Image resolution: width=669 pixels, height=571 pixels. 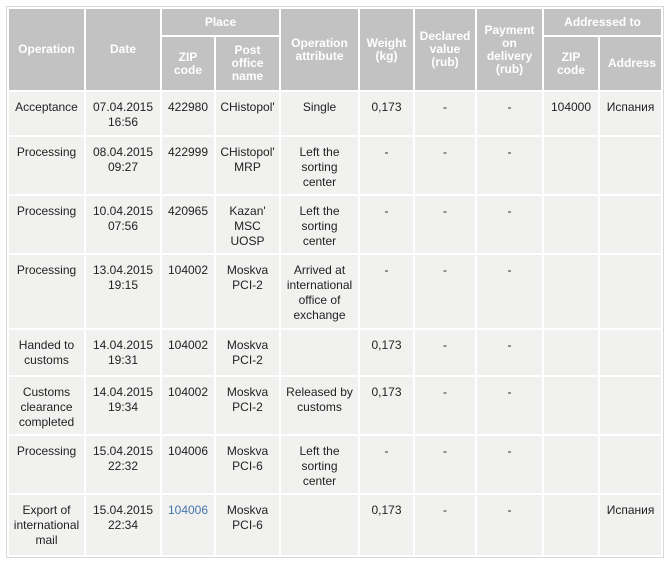 I want to click on col-header-date: Date, so click(x=123, y=49).